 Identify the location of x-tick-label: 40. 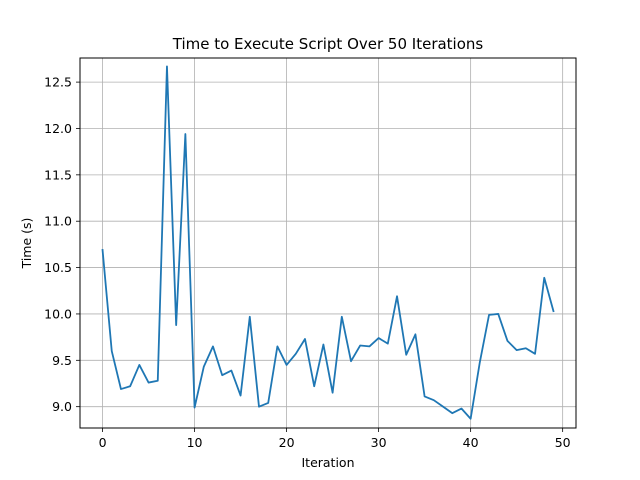
(471, 442).